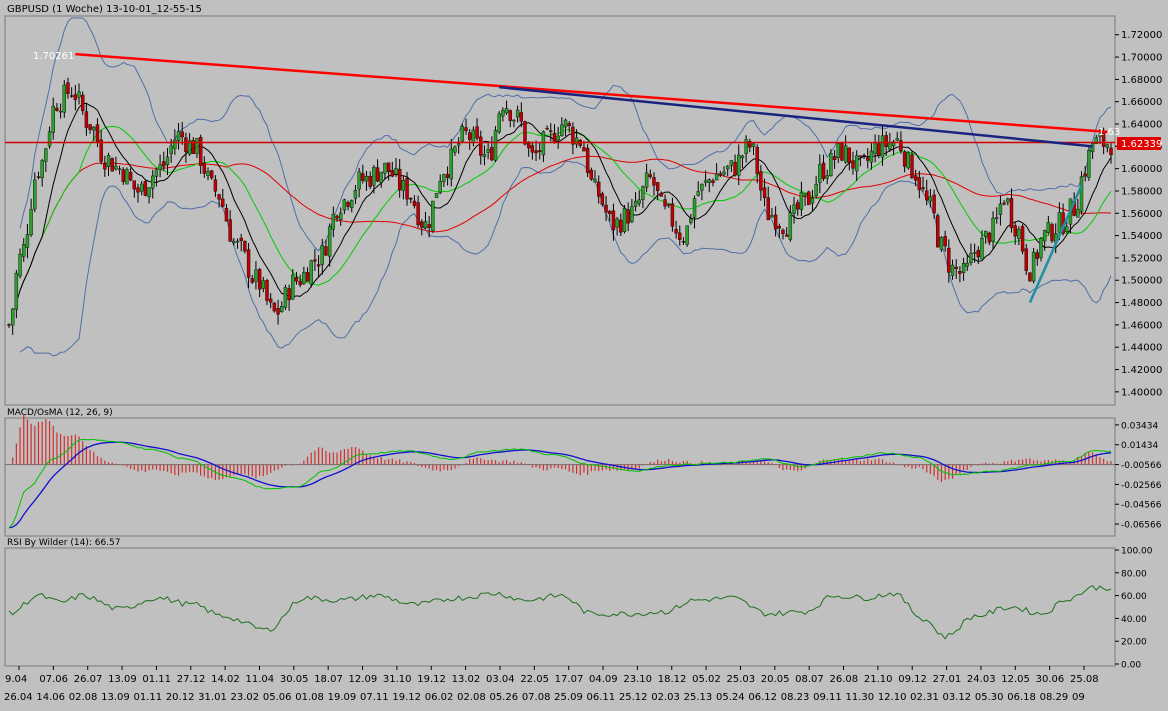 Image resolution: width=1168 pixels, height=711 pixels. Describe the element at coordinates (796, 116) in the screenshot. I see `blue-trend-line` at that location.